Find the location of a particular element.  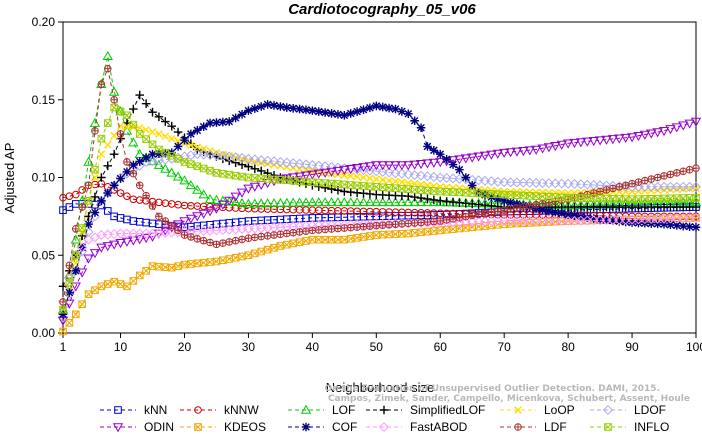

legend-marker-cof is located at coordinates (306, 427).